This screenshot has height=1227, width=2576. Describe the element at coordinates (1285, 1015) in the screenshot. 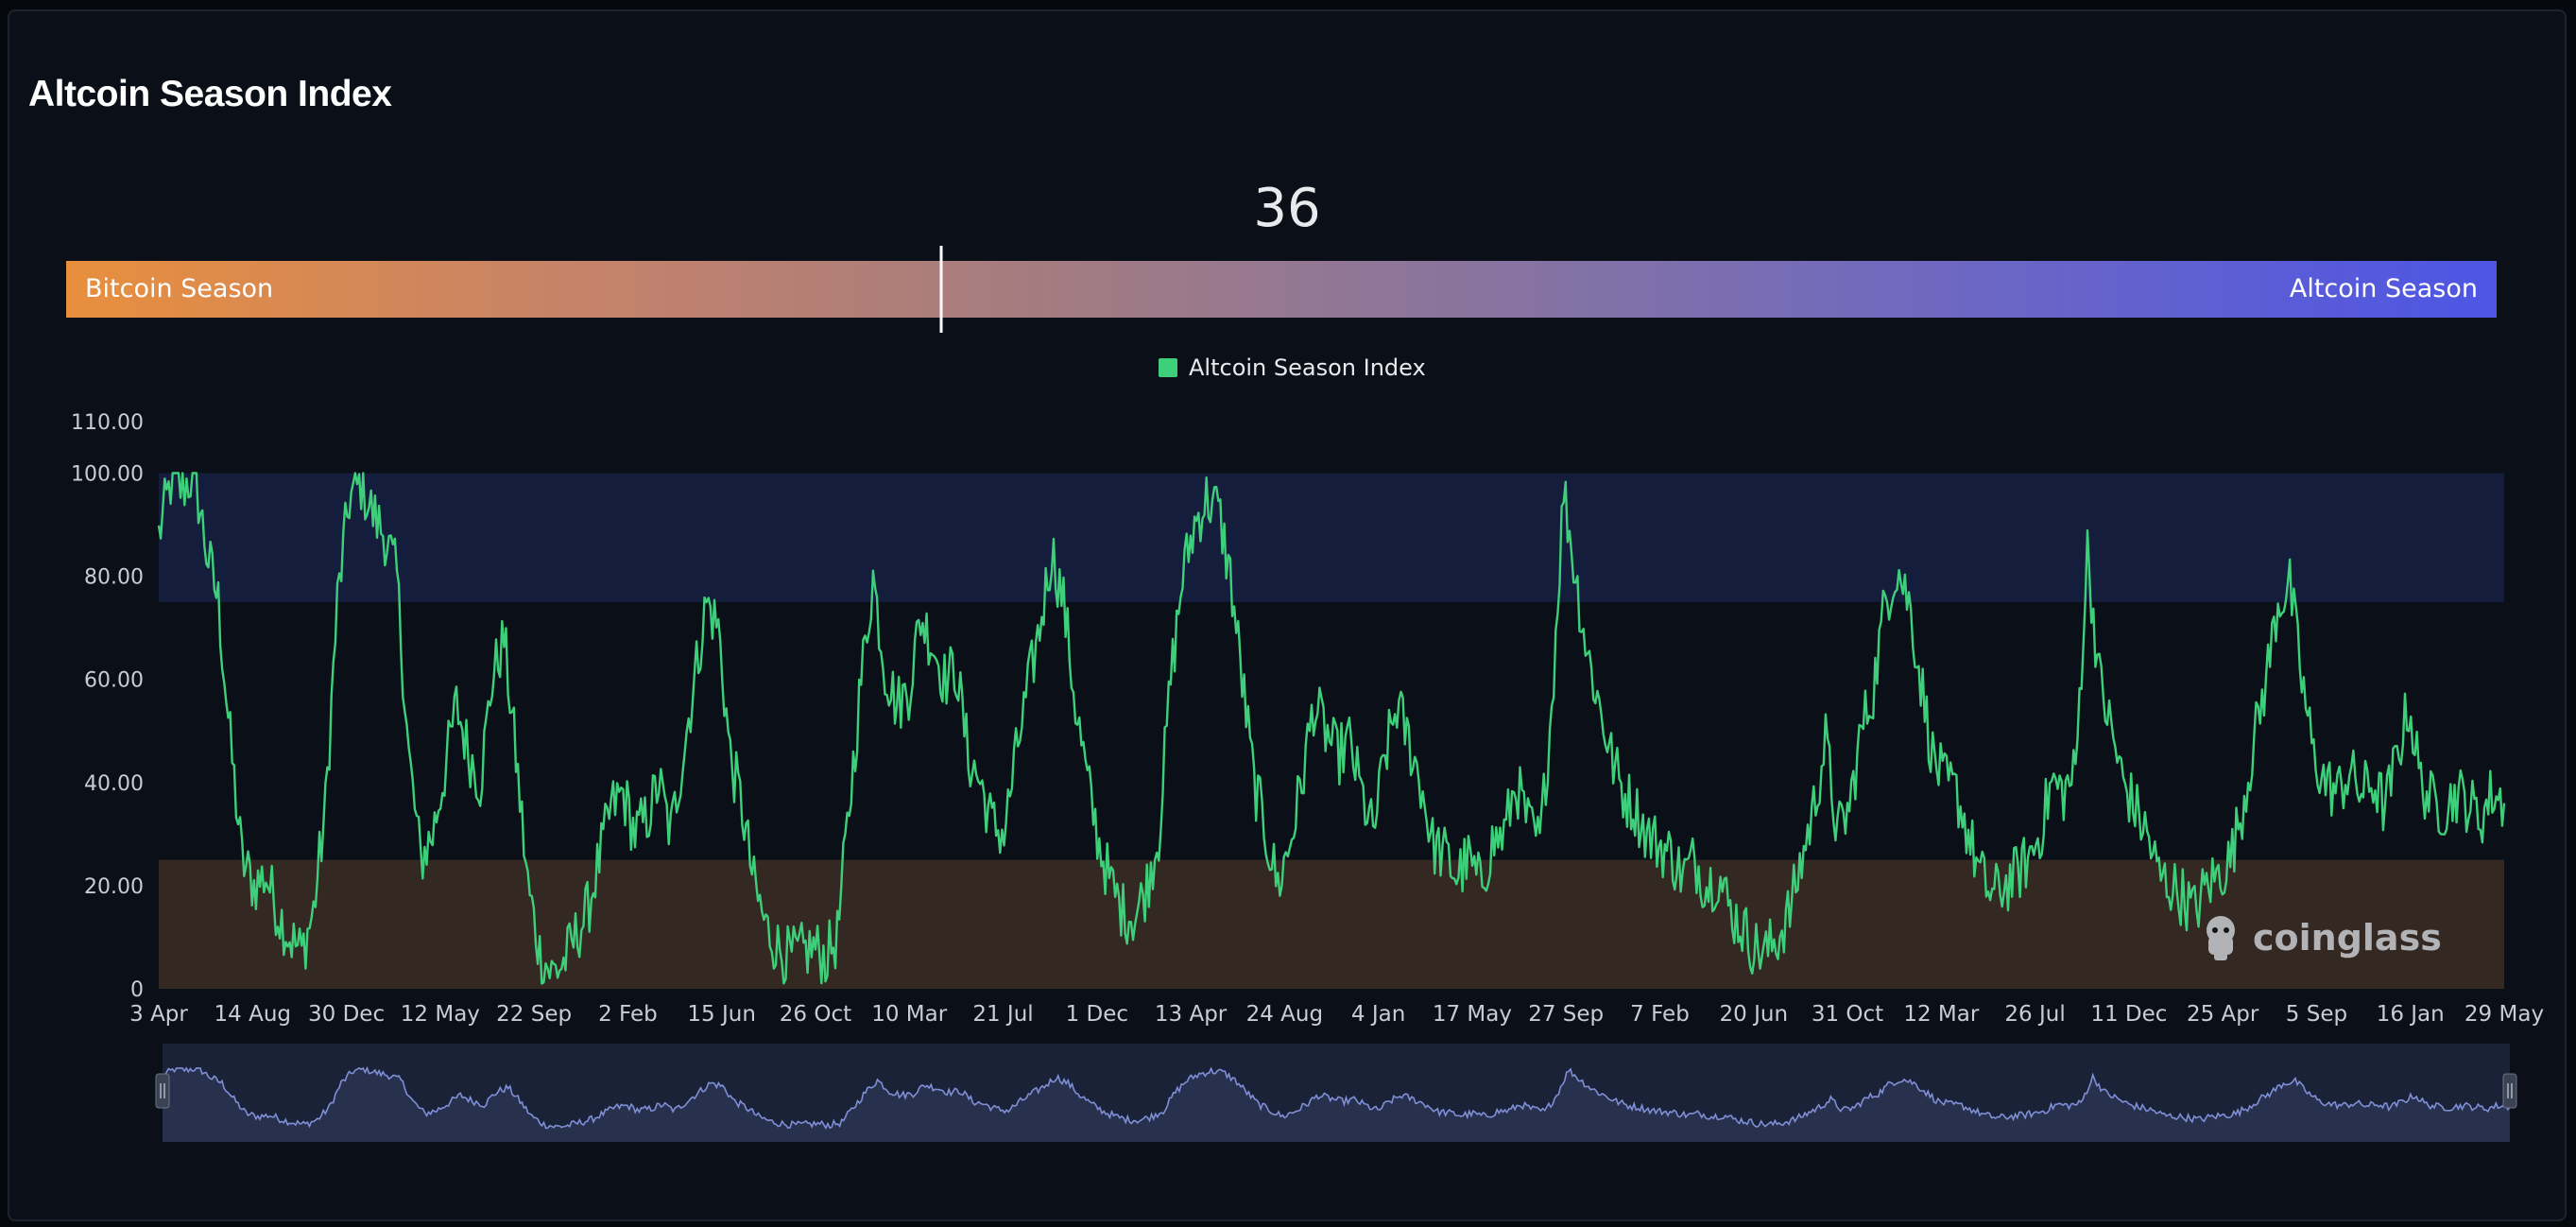

I see `x-tick-label: 24 Aug` at that location.